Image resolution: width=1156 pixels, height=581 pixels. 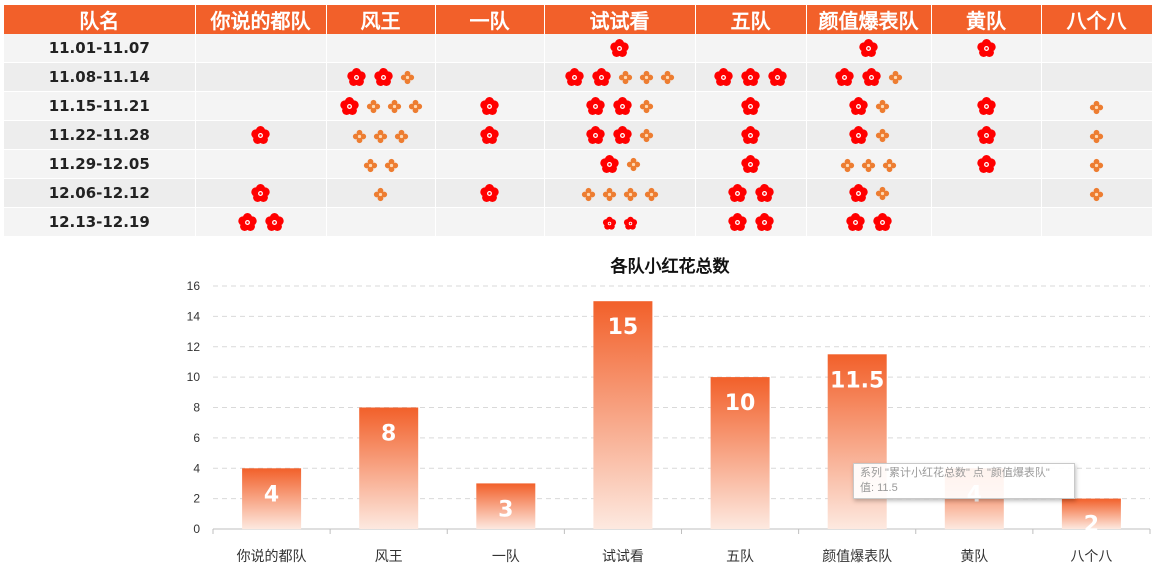 What do you see at coordinates (100, 106) in the screenshot?
I see `week-label: 11.15-11.21` at bounding box center [100, 106].